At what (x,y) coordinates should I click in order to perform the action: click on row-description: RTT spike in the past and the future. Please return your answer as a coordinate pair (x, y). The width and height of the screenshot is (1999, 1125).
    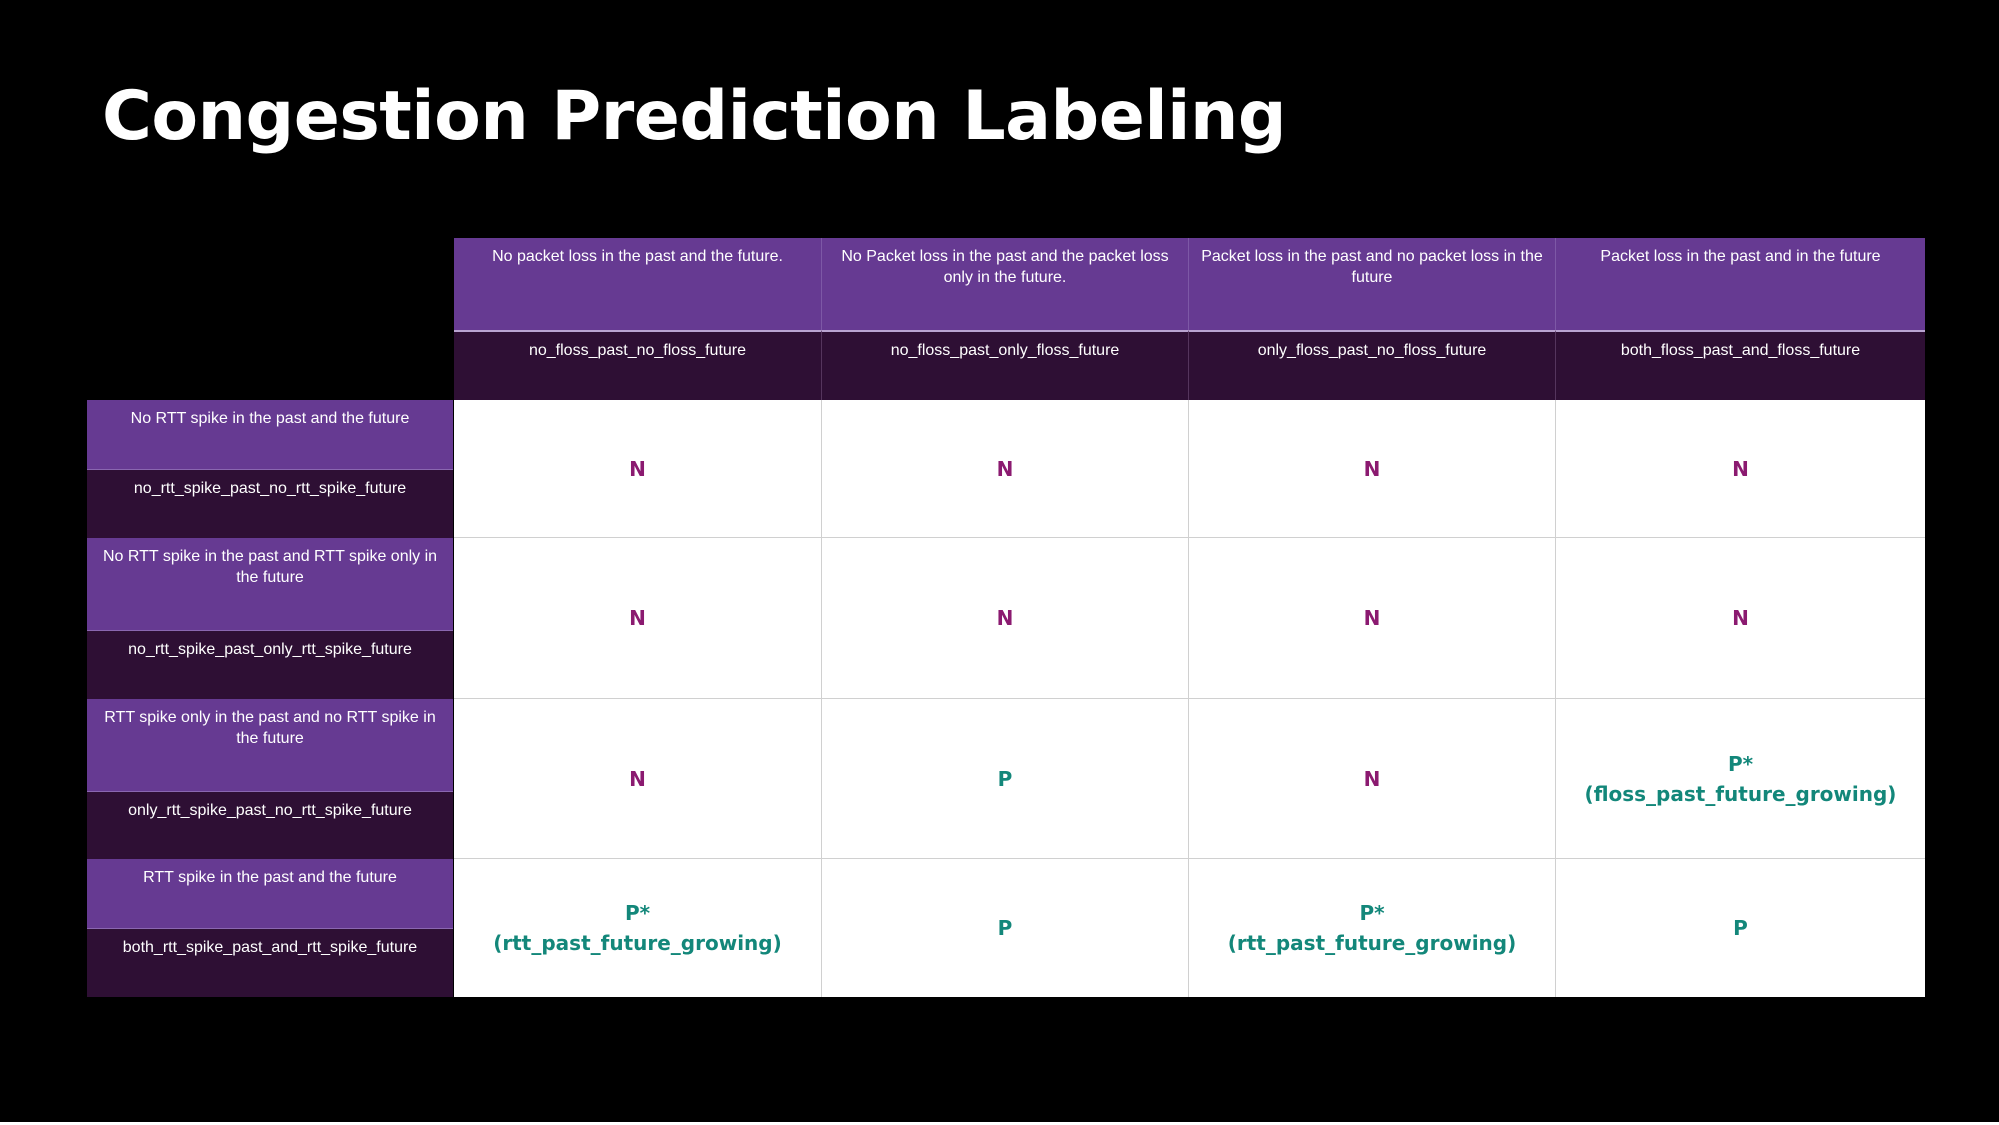
    Looking at the image, I should click on (270, 894).